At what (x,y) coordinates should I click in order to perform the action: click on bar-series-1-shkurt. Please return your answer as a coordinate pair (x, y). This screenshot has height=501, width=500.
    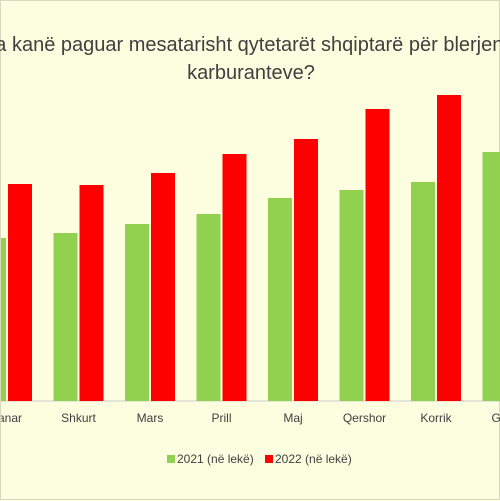
    Looking at the image, I should click on (66, 317).